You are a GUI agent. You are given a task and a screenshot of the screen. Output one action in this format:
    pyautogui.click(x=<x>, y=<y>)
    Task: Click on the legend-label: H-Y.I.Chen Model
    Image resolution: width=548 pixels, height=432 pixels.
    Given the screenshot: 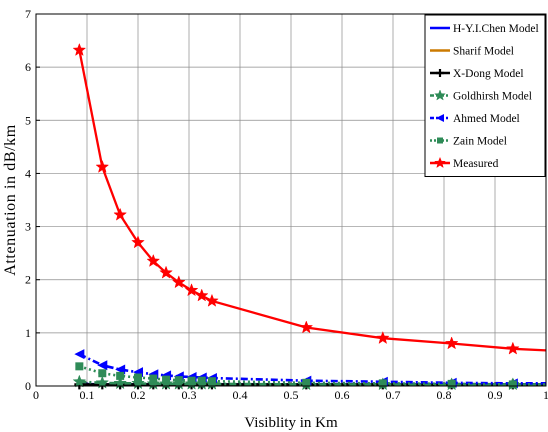 What is the action you would take?
    pyautogui.click(x=496, y=29)
    